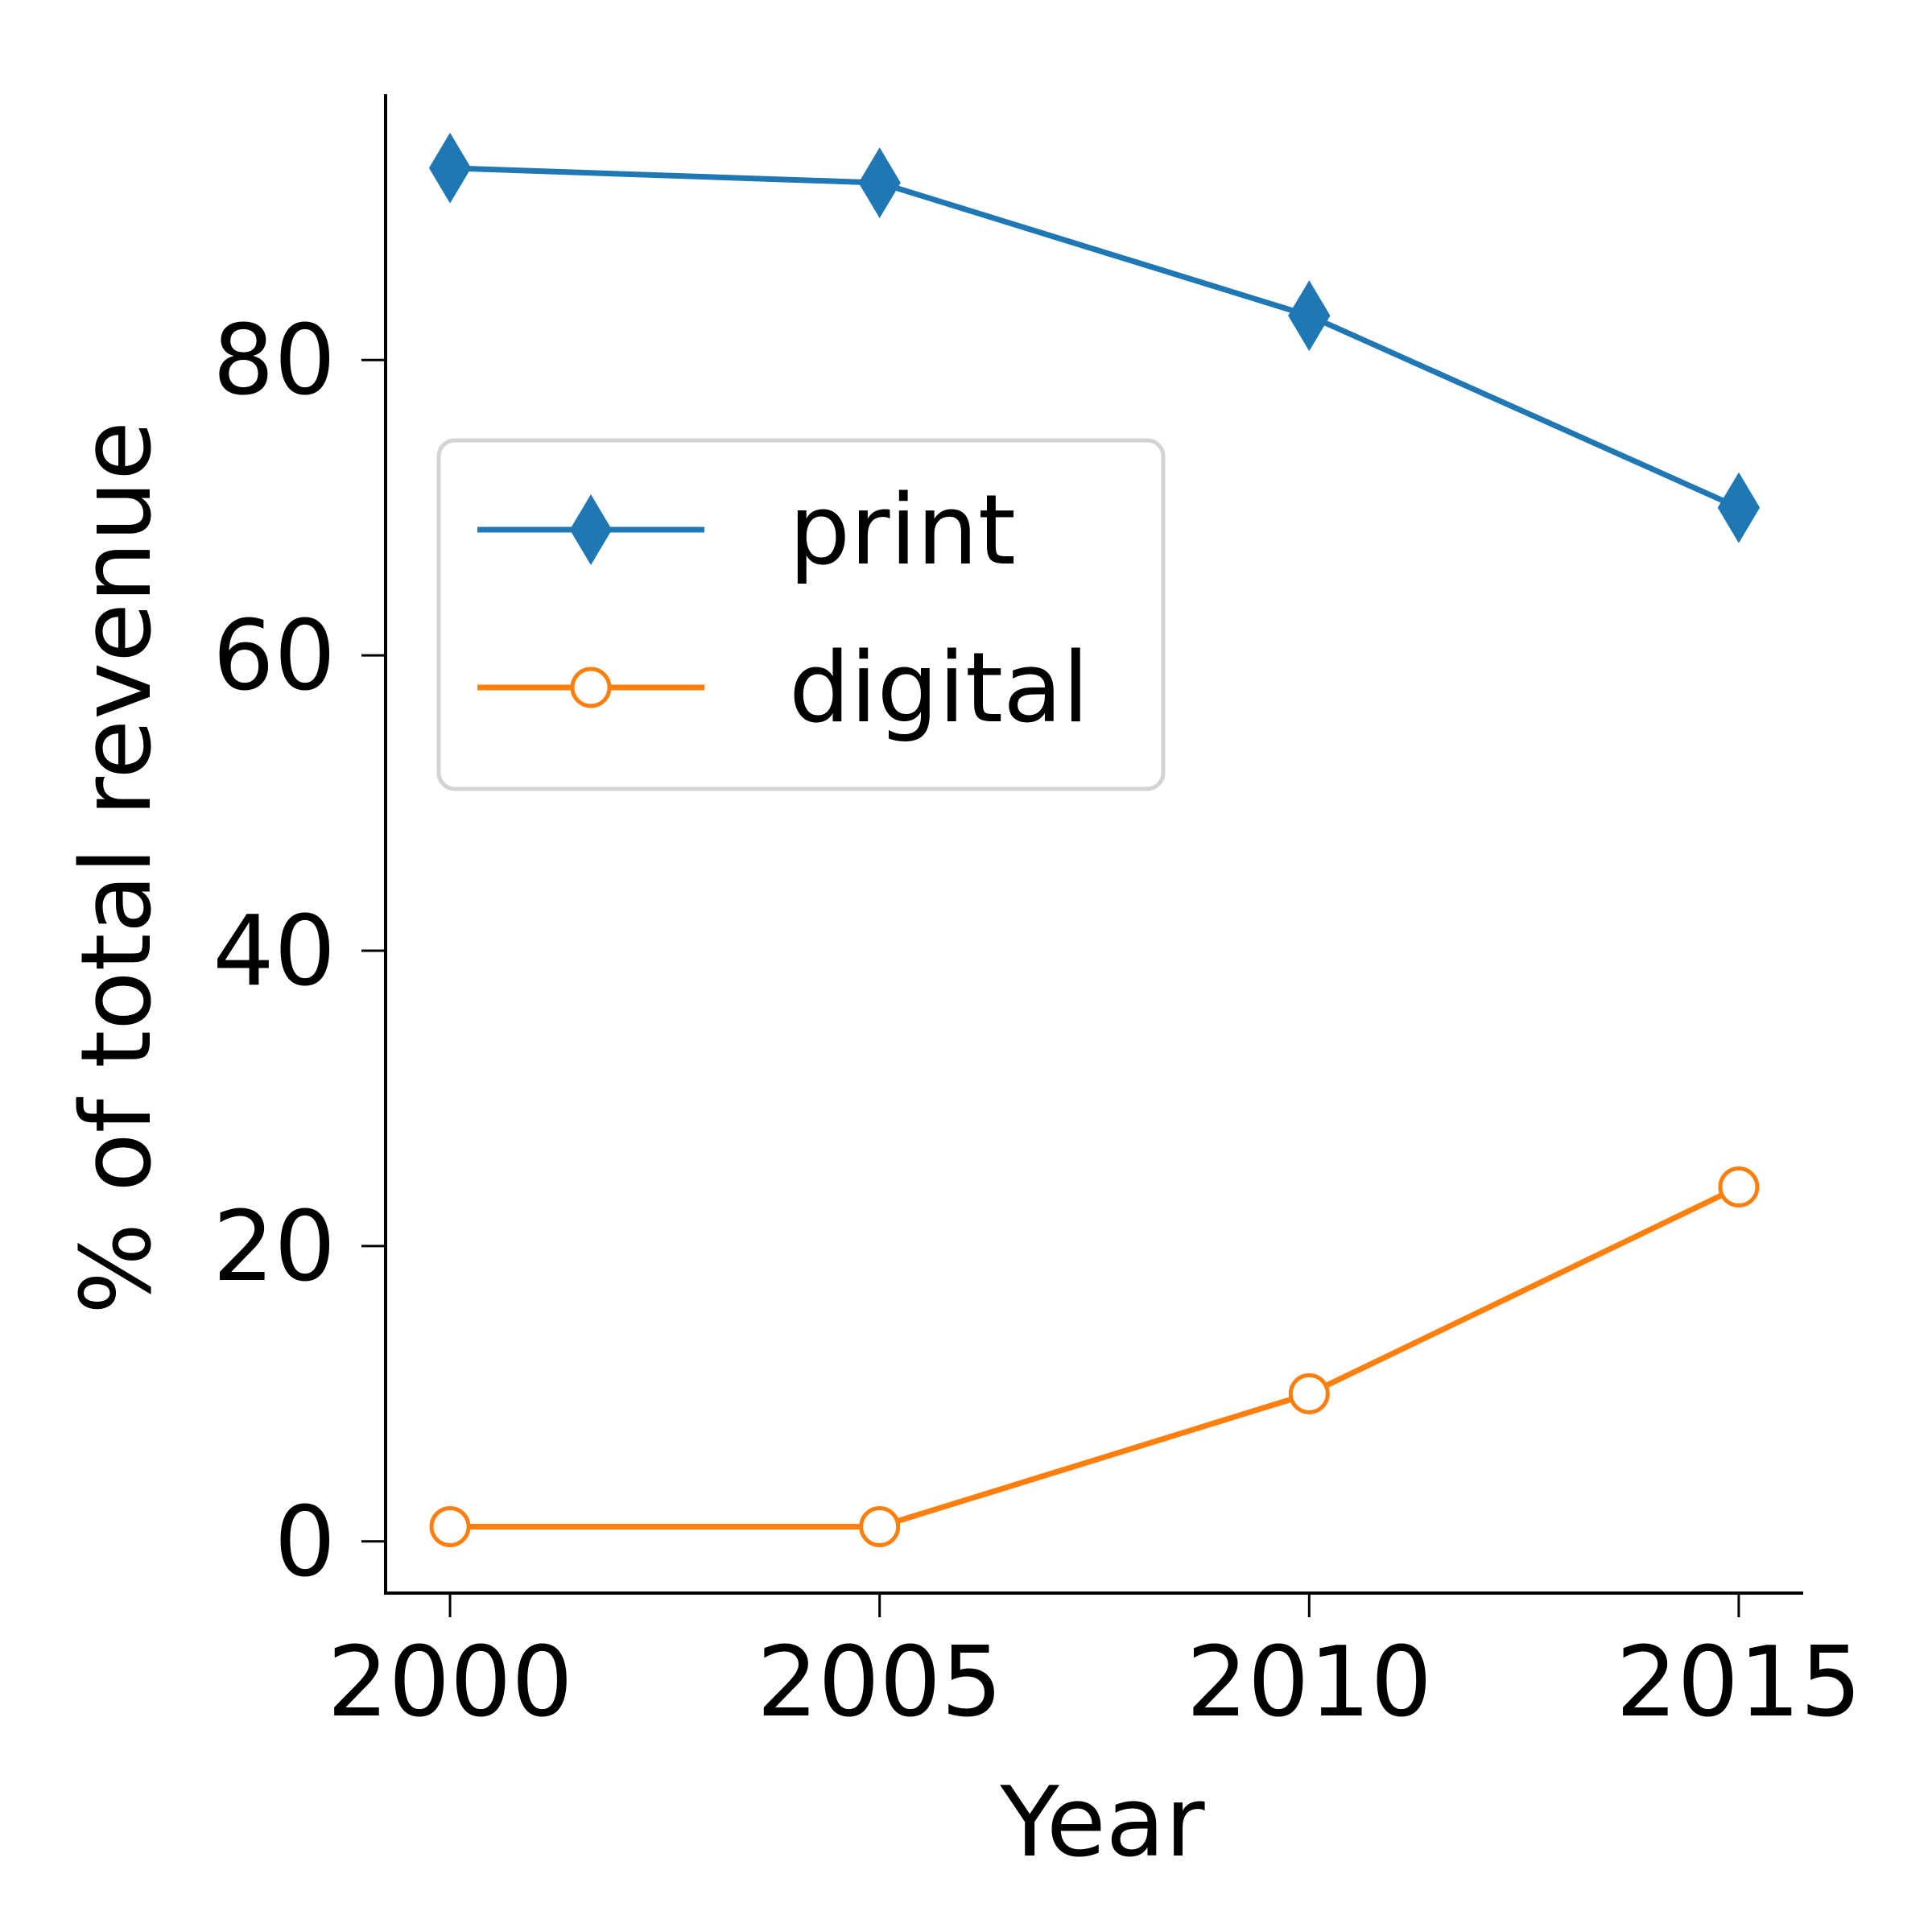 Image resolution: width=1932 pixels, height=1932 pixels. I want to click on x-tick-label: 2005, so click(879, 1683).